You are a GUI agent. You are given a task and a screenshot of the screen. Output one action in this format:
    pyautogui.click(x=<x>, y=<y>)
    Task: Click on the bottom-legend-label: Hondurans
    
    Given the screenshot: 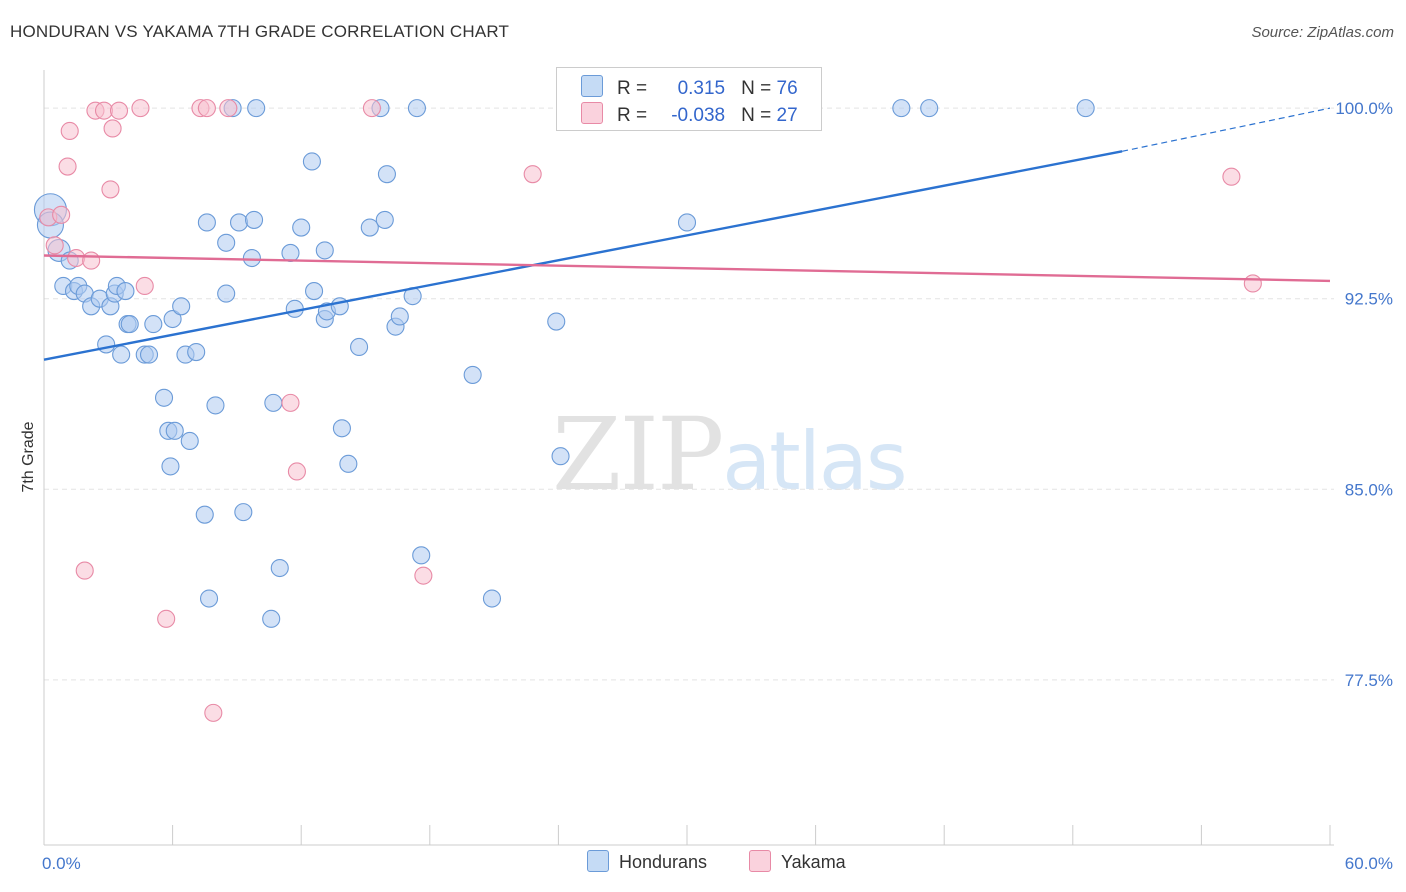 What is the action you would take?
    pyautogui.click(x=663, y=862)
    